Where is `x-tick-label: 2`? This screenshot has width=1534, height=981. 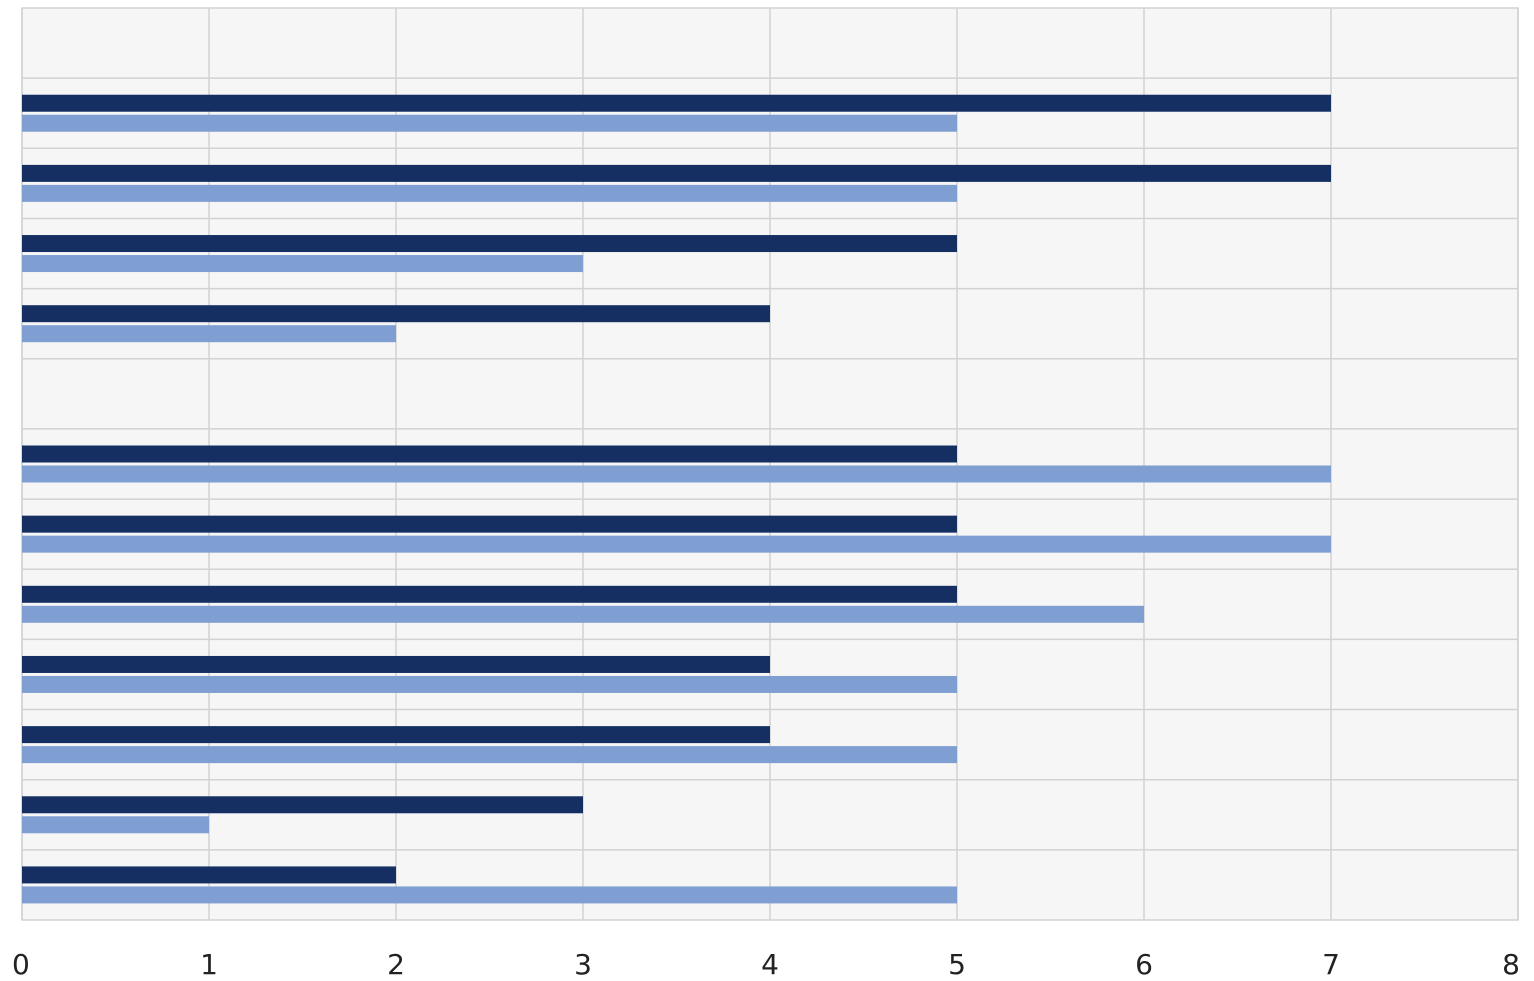
x-tick-label: 2 is located at coordinates (396, 964).